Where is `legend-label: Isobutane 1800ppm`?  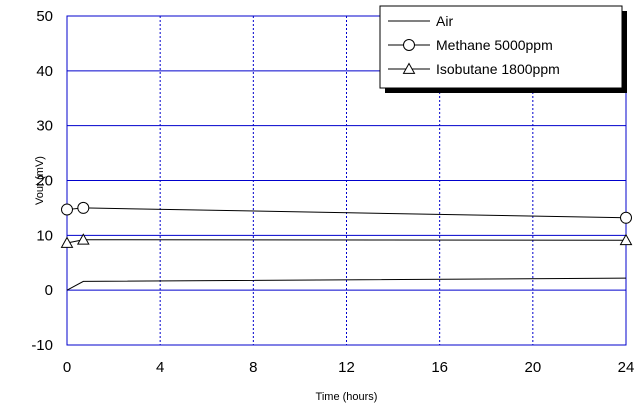 legend-label: Isobutane 1800ppm is located at coordinates (498, 69).